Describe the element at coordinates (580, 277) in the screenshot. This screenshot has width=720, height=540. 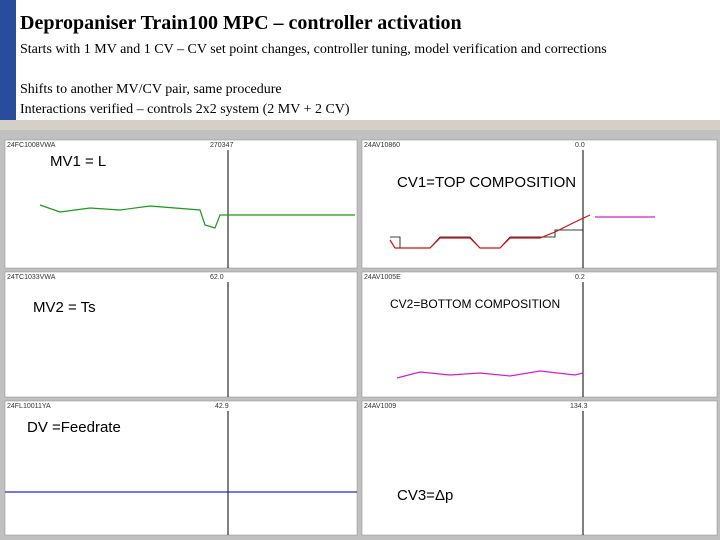
I see `panel-value: 0.2` at that location.